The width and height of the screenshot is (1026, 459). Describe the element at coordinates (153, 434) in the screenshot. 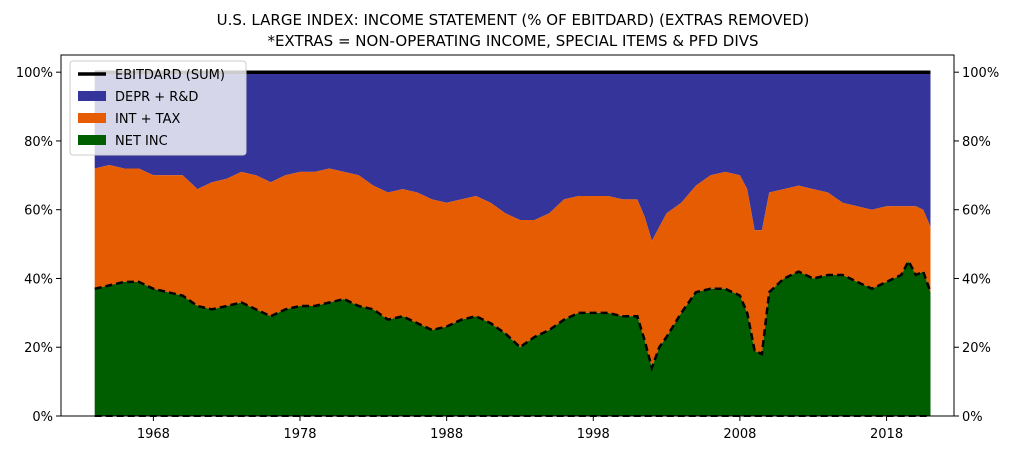

I see `x-tick-label: 1968` at that location.